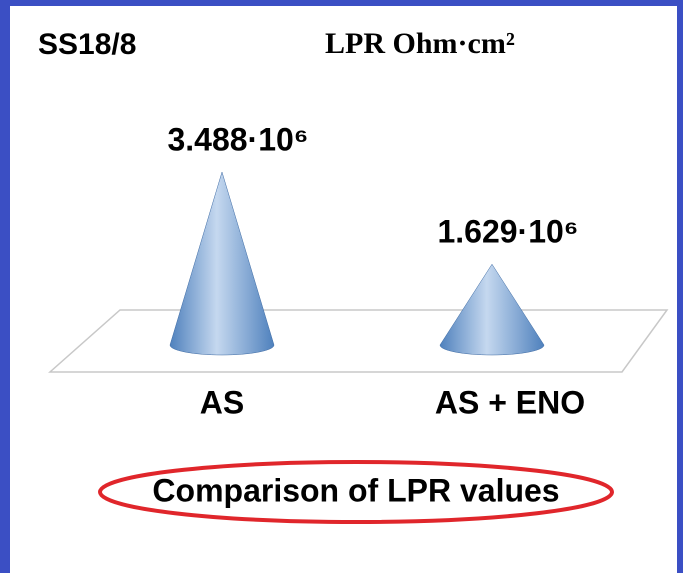 This screenshot has width=683, height=573. Describe the element at coordinates (358, 341) in the screenshot. I see `floor` at that location.